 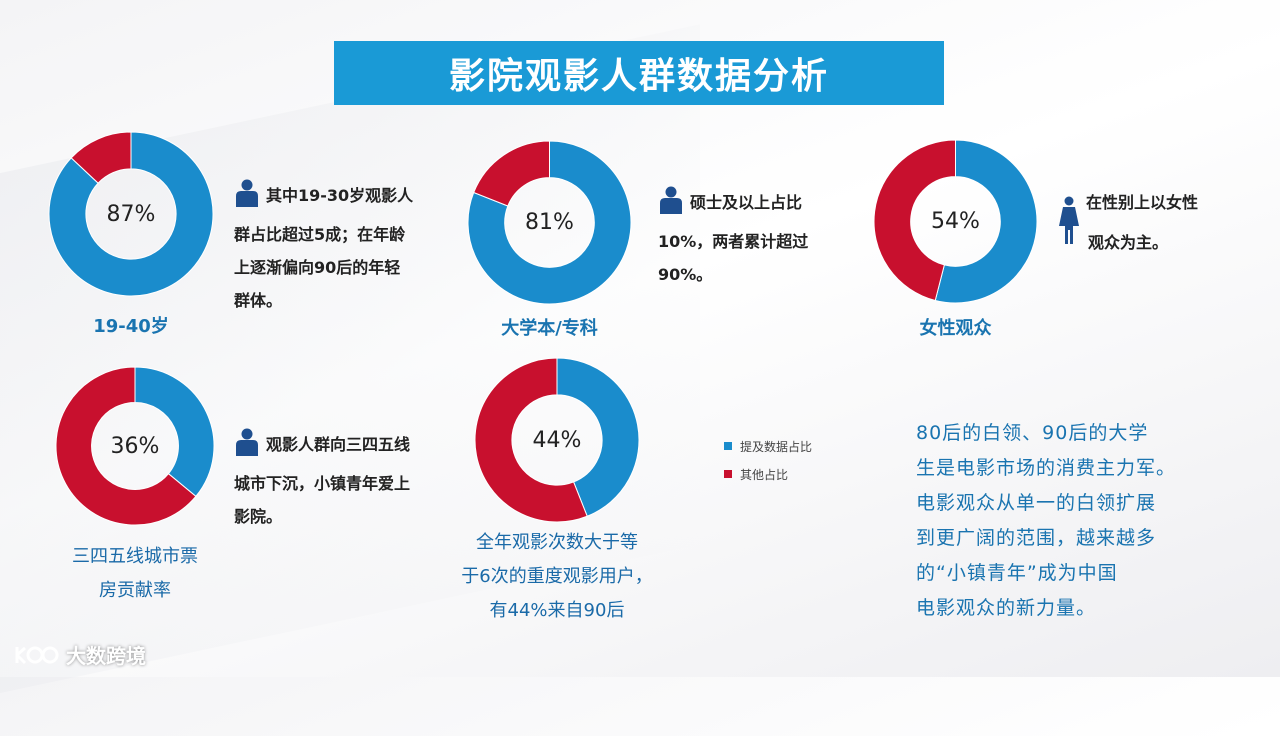 I want to click on donut-city-svg, so click(x=135, y=446).